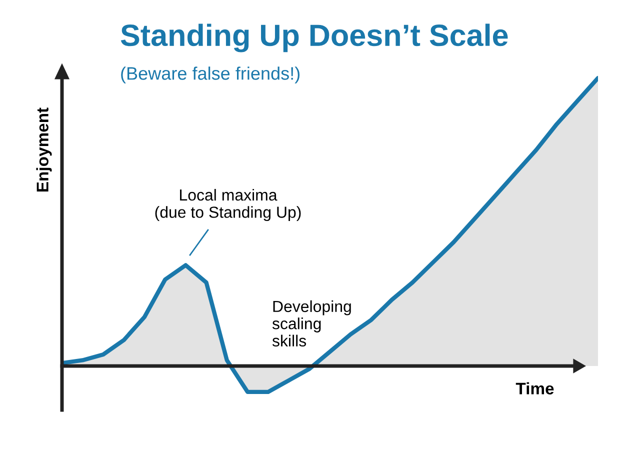 This screenshot has width=618, height=461. What do you see at coordinates (44, 150) in the screenshot?
I see `y-axis-title: Enjoyment` at bounding box center [44, 150].